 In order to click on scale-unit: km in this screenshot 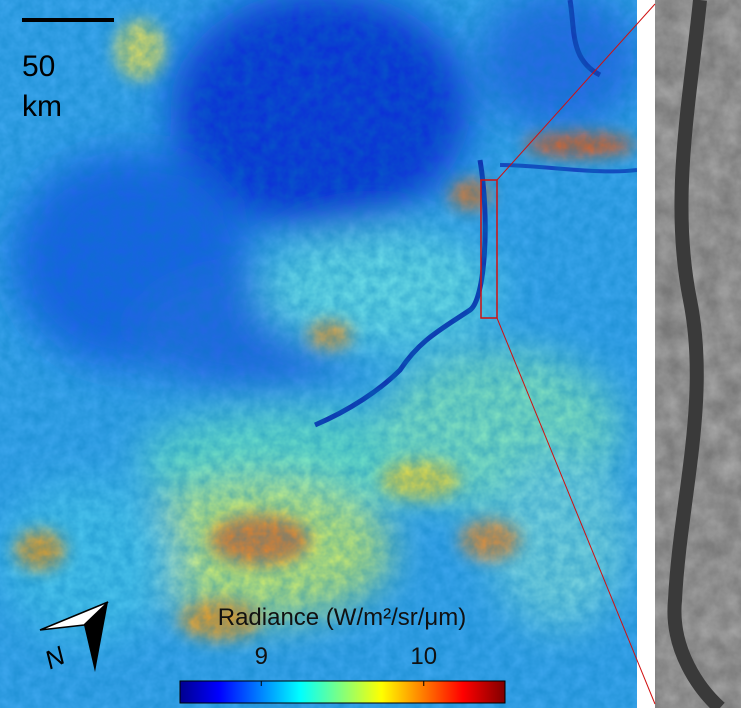, I will do `click(42, 106)`.